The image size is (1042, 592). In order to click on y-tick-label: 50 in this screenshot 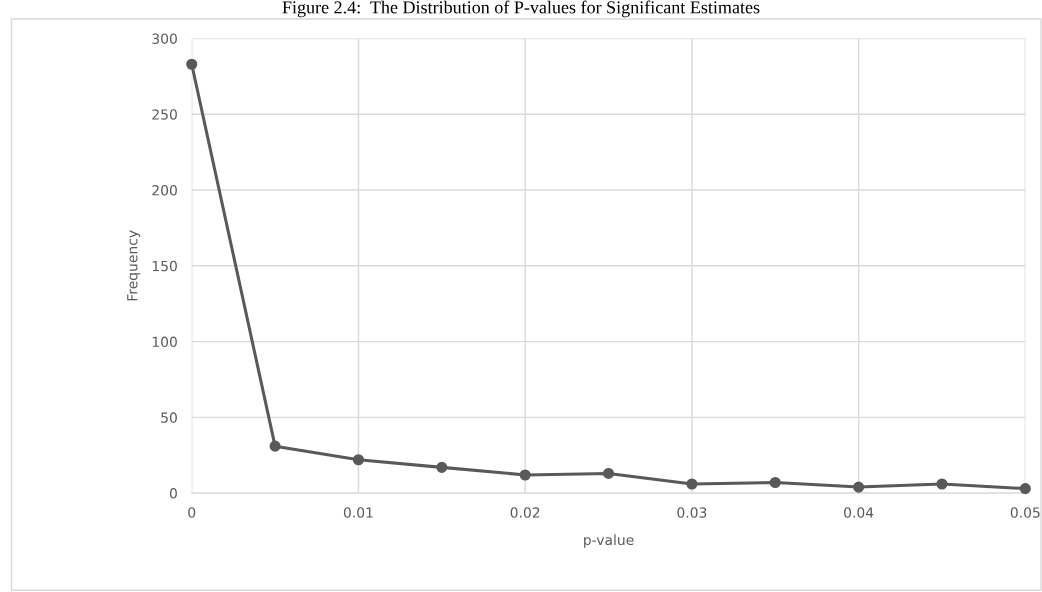, I will do `click(169, 417)`.